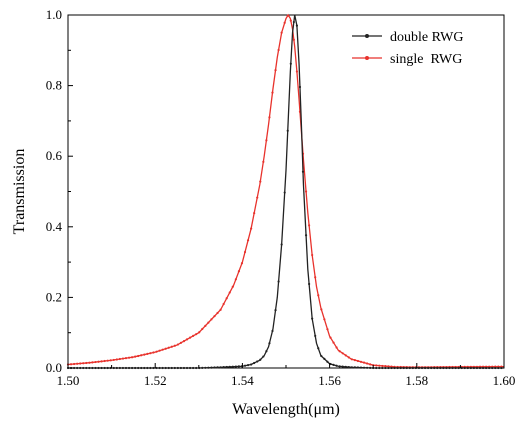 The width and height of the screenshot is (522, 426). What do you see at coordinates (367, 58) in the screenshot?
I see `legend-marker-single-rwg` at bounding box center [367, 58].